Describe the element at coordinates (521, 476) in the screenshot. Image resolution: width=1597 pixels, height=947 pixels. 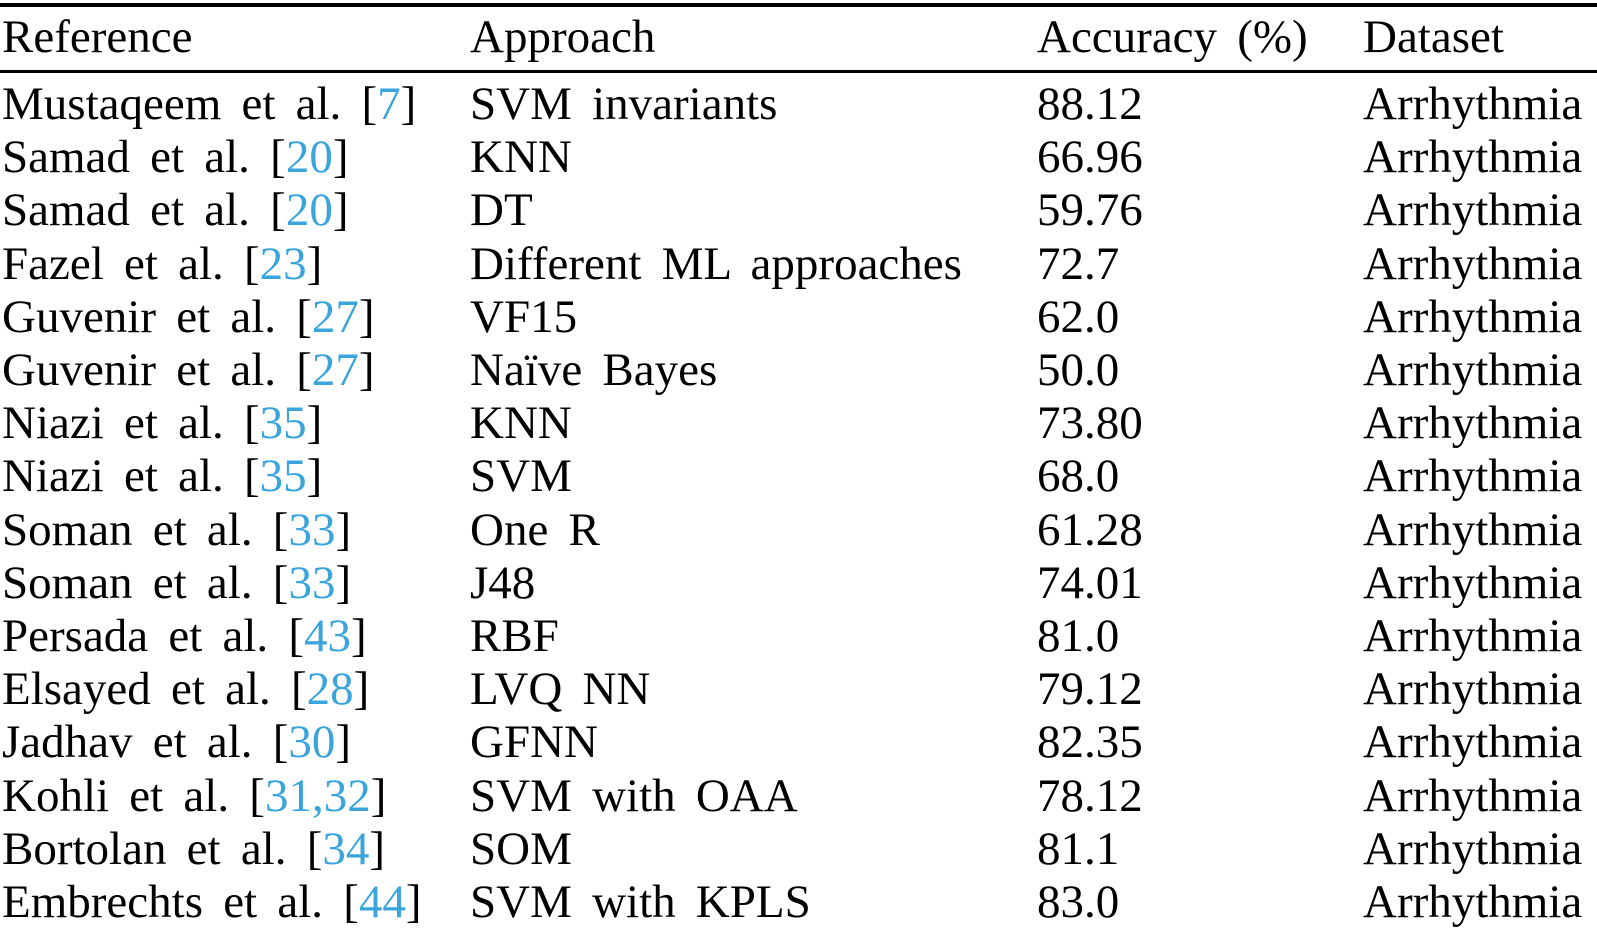
I see `approach-cell: SVM` at that location.